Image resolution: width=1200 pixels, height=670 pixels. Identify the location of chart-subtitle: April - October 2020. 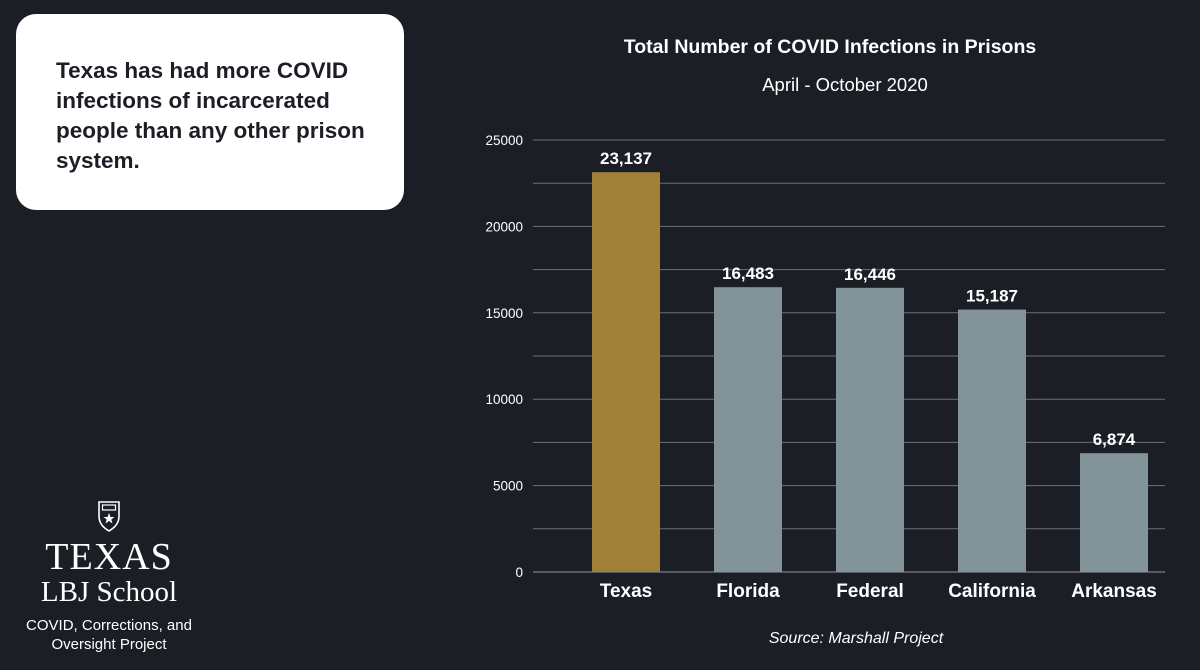
(845, 84).